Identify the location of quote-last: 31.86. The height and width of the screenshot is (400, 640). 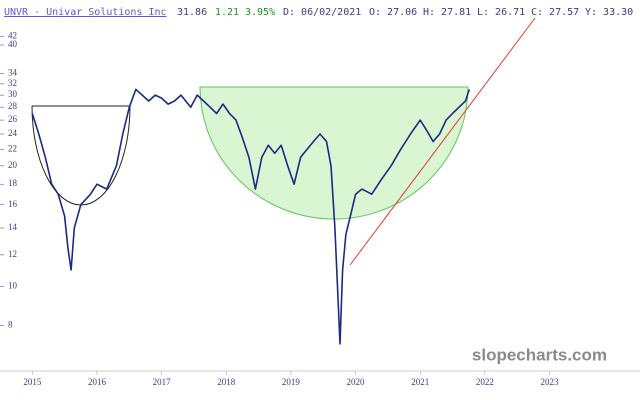
(192, 12).